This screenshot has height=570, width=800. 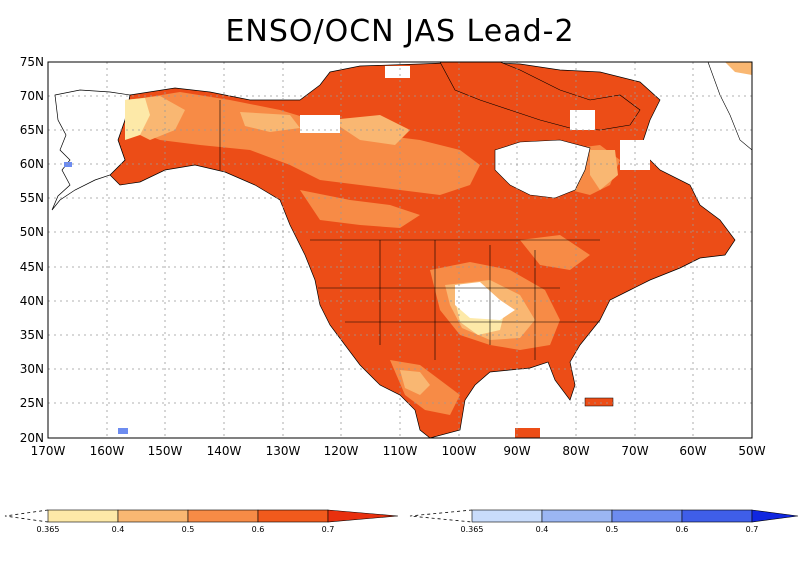 I want to click on shade-40-mexico, so click(x=415, y=382).